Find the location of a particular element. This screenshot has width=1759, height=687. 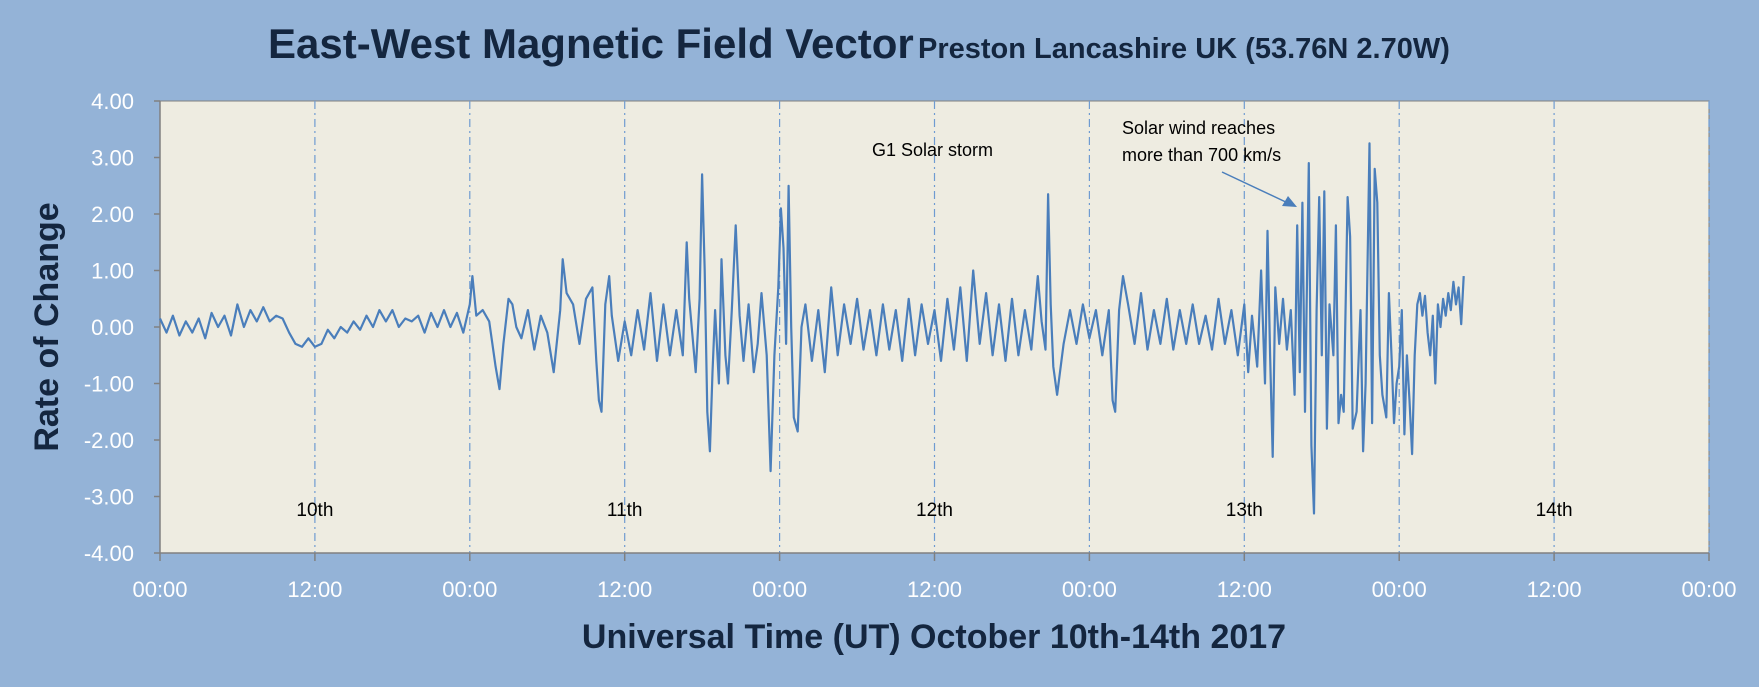

day-label: 13th is located at coordinates (1244, 510).